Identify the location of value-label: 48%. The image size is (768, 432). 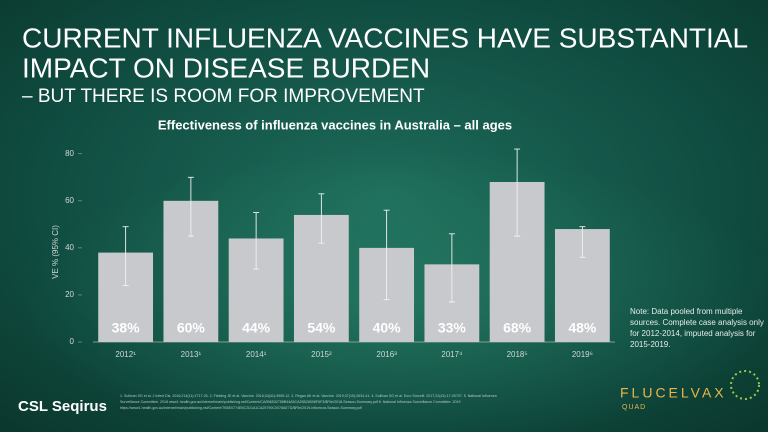
(582, 328).